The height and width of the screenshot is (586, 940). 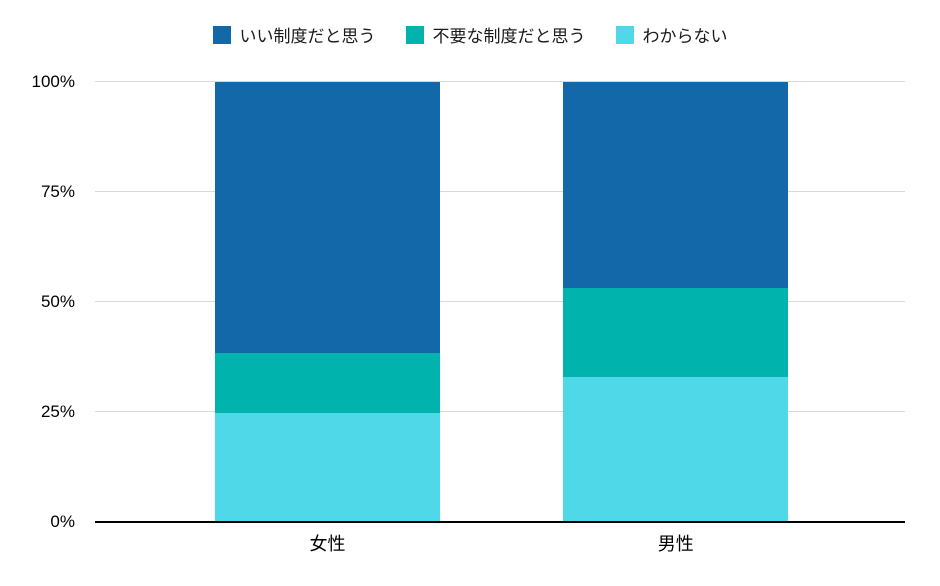 I want to click on legend-item-unnecessary: 不要な制度だと思う, so click(x=495, y=34).